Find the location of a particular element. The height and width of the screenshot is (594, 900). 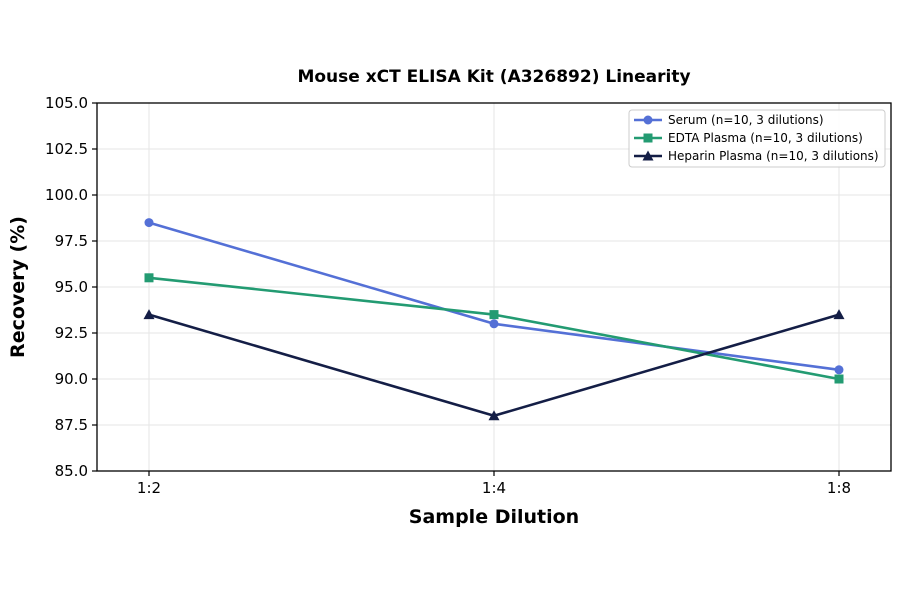

legend-box is located at coordinates (757, 138).